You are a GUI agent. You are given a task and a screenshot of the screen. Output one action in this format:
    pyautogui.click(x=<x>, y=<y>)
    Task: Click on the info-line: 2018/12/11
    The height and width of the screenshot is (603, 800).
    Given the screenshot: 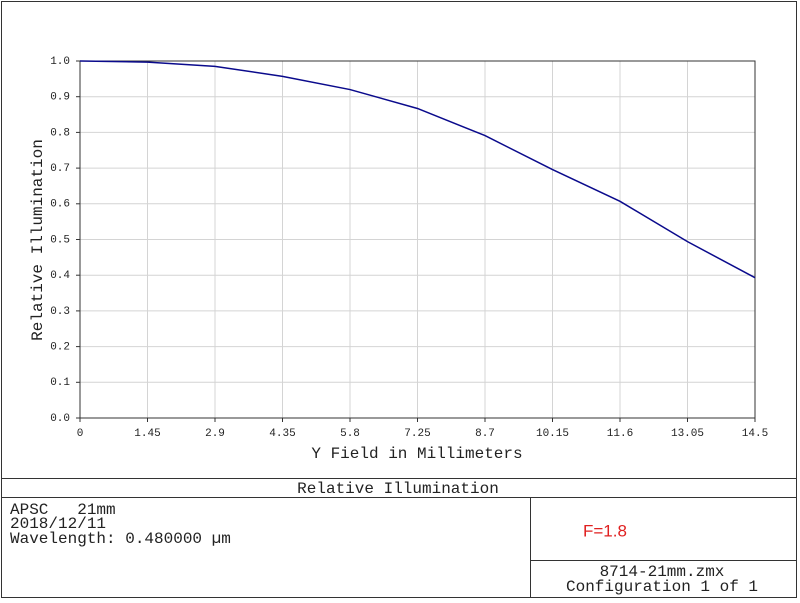 What is the action you would take?
    pyautogui.click(x=58, y=524)
    